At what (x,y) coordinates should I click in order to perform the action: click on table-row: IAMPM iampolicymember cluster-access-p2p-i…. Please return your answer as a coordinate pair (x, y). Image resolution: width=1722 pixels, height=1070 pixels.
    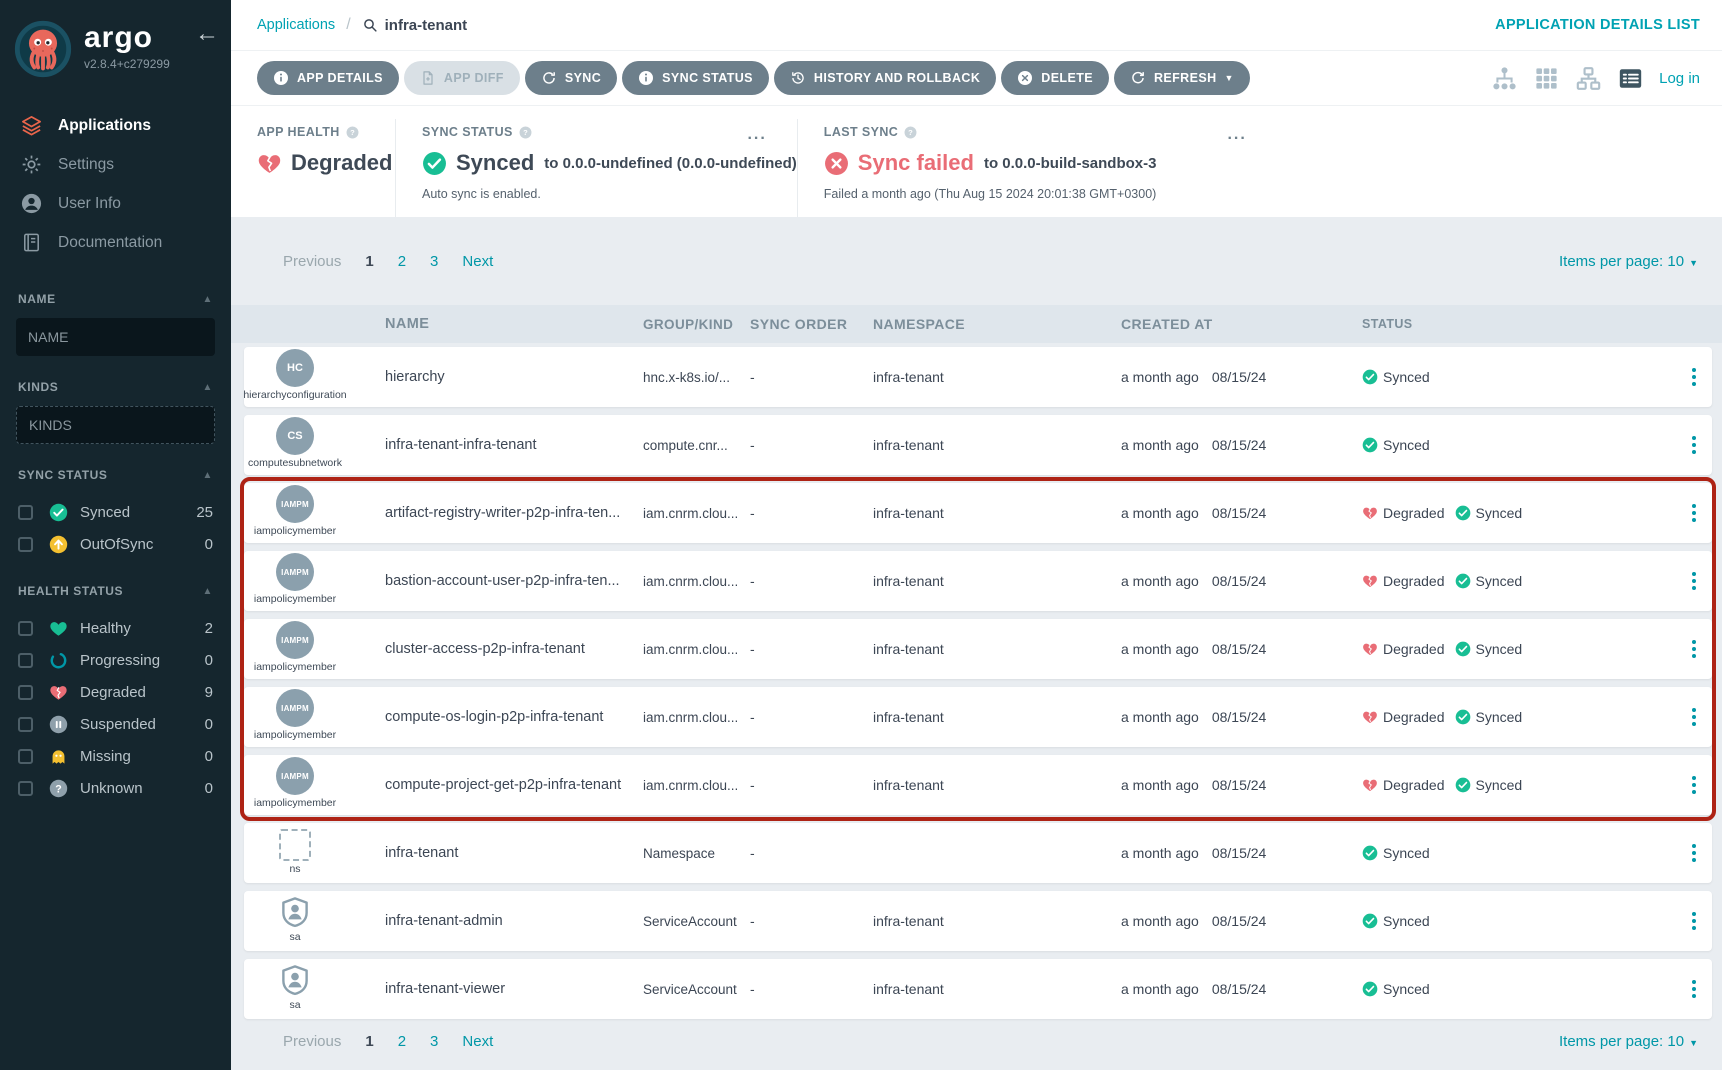
    Looking at the image, I should click on (978, 649).